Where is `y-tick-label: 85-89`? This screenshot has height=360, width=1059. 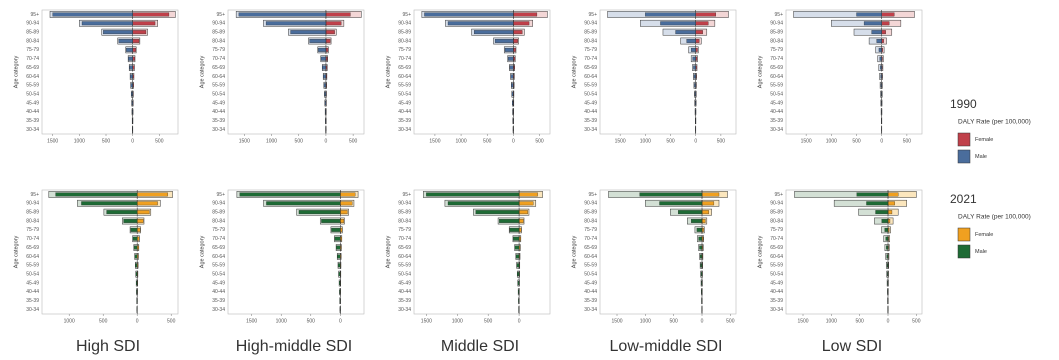
y-tick-label: 85-89 is located at coordinates (590, 212).